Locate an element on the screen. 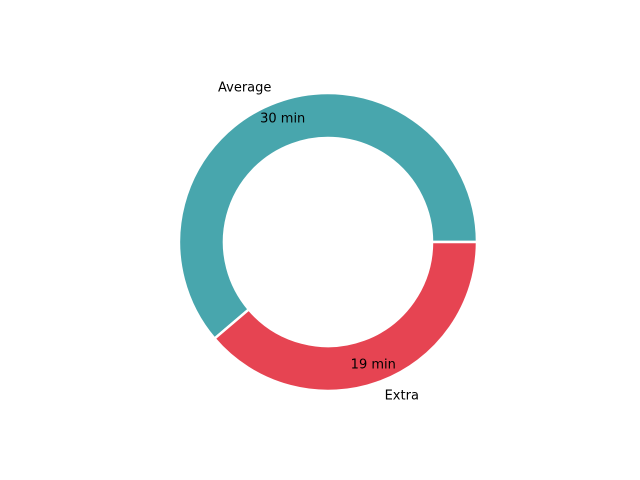  category-label-average: Average is located at coordinates (244, 88).